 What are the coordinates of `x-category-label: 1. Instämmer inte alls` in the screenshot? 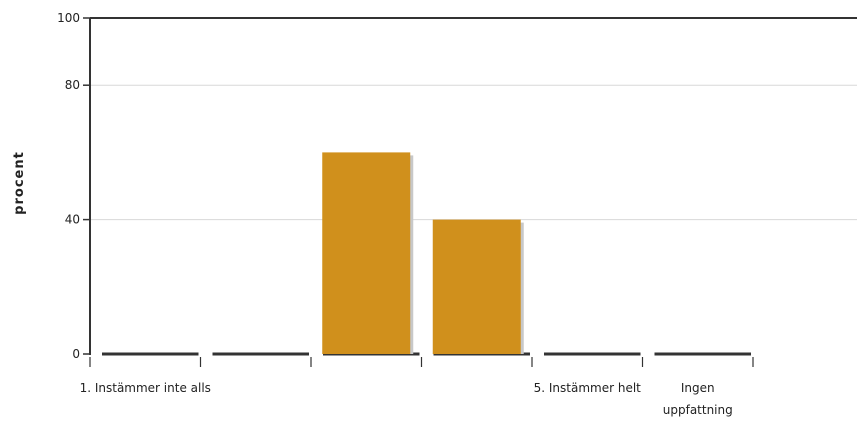 It's located at (145, 388).